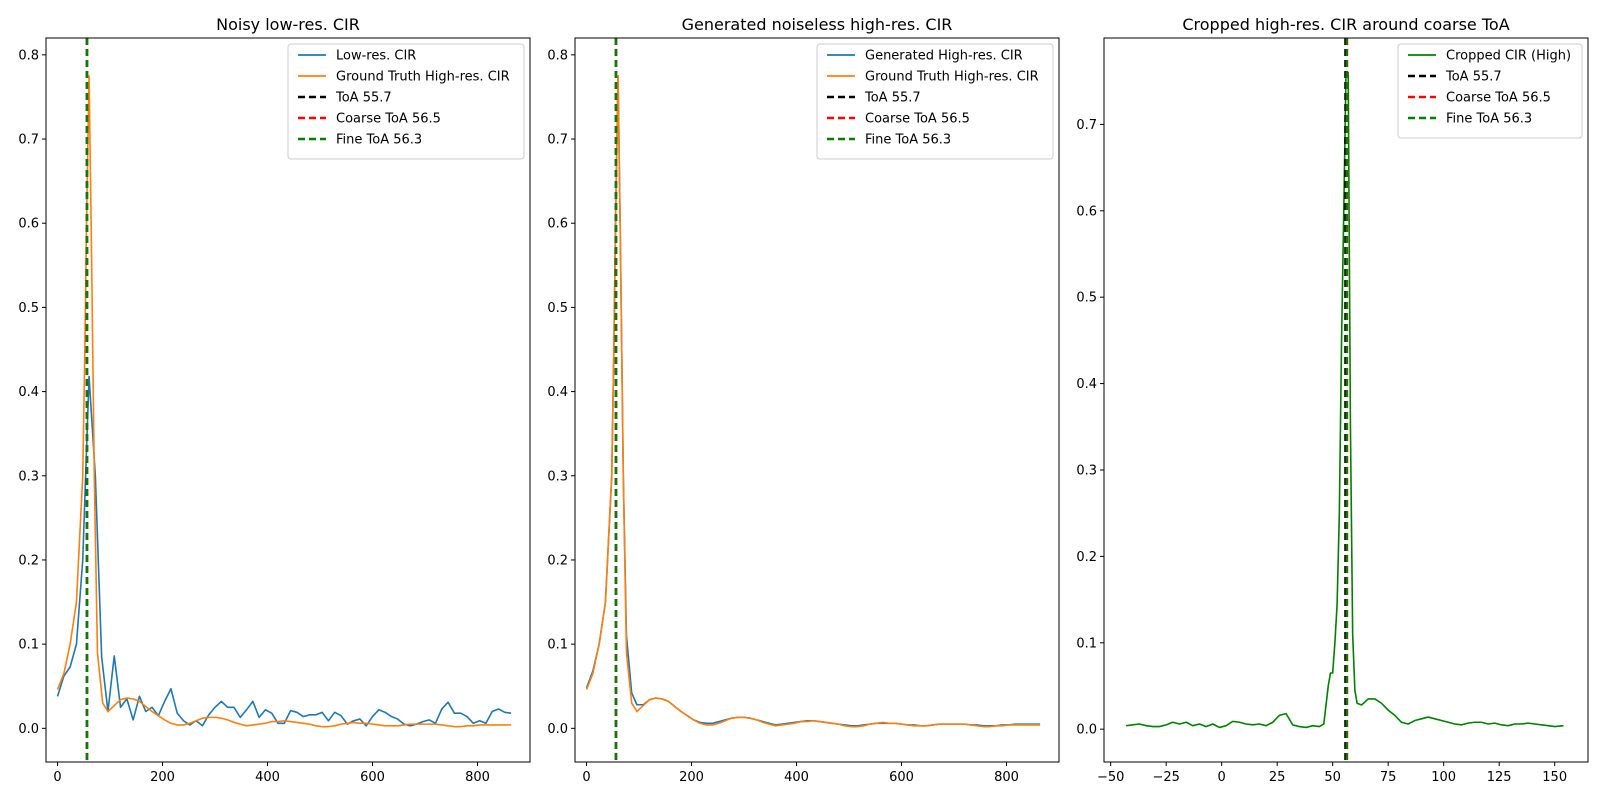 The height and width of the screenshot is (800, 1600). Describe the element at coordinates (1110, 777) in the screenshot. I see `x-tick-label: −50` at that location.